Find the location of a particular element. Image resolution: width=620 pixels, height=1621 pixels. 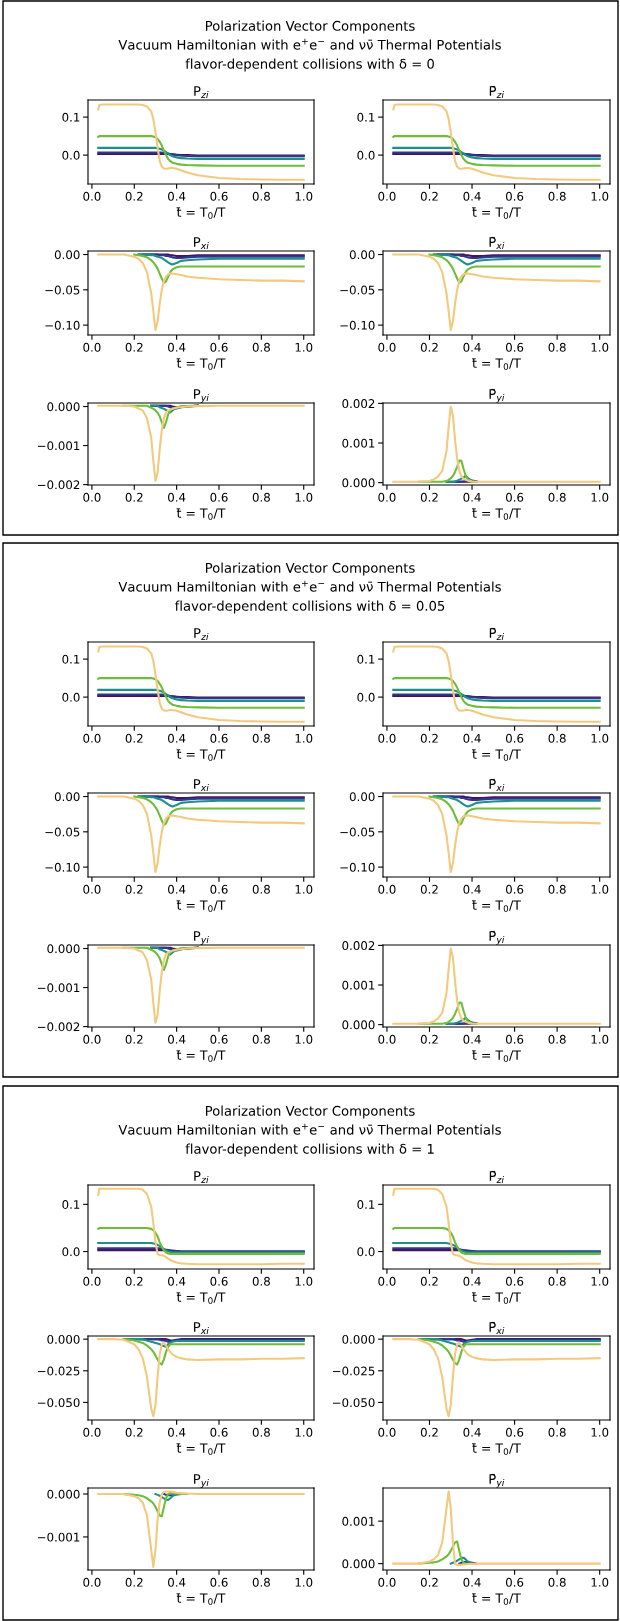

text: Polarization Vector Components Vacuum Hamiltonian with e$^{+}$e$^{−}$ and νν̄ Thermal Potentials flavor-dependent collisions with δ = 0 is located at coordinates (309, 46).